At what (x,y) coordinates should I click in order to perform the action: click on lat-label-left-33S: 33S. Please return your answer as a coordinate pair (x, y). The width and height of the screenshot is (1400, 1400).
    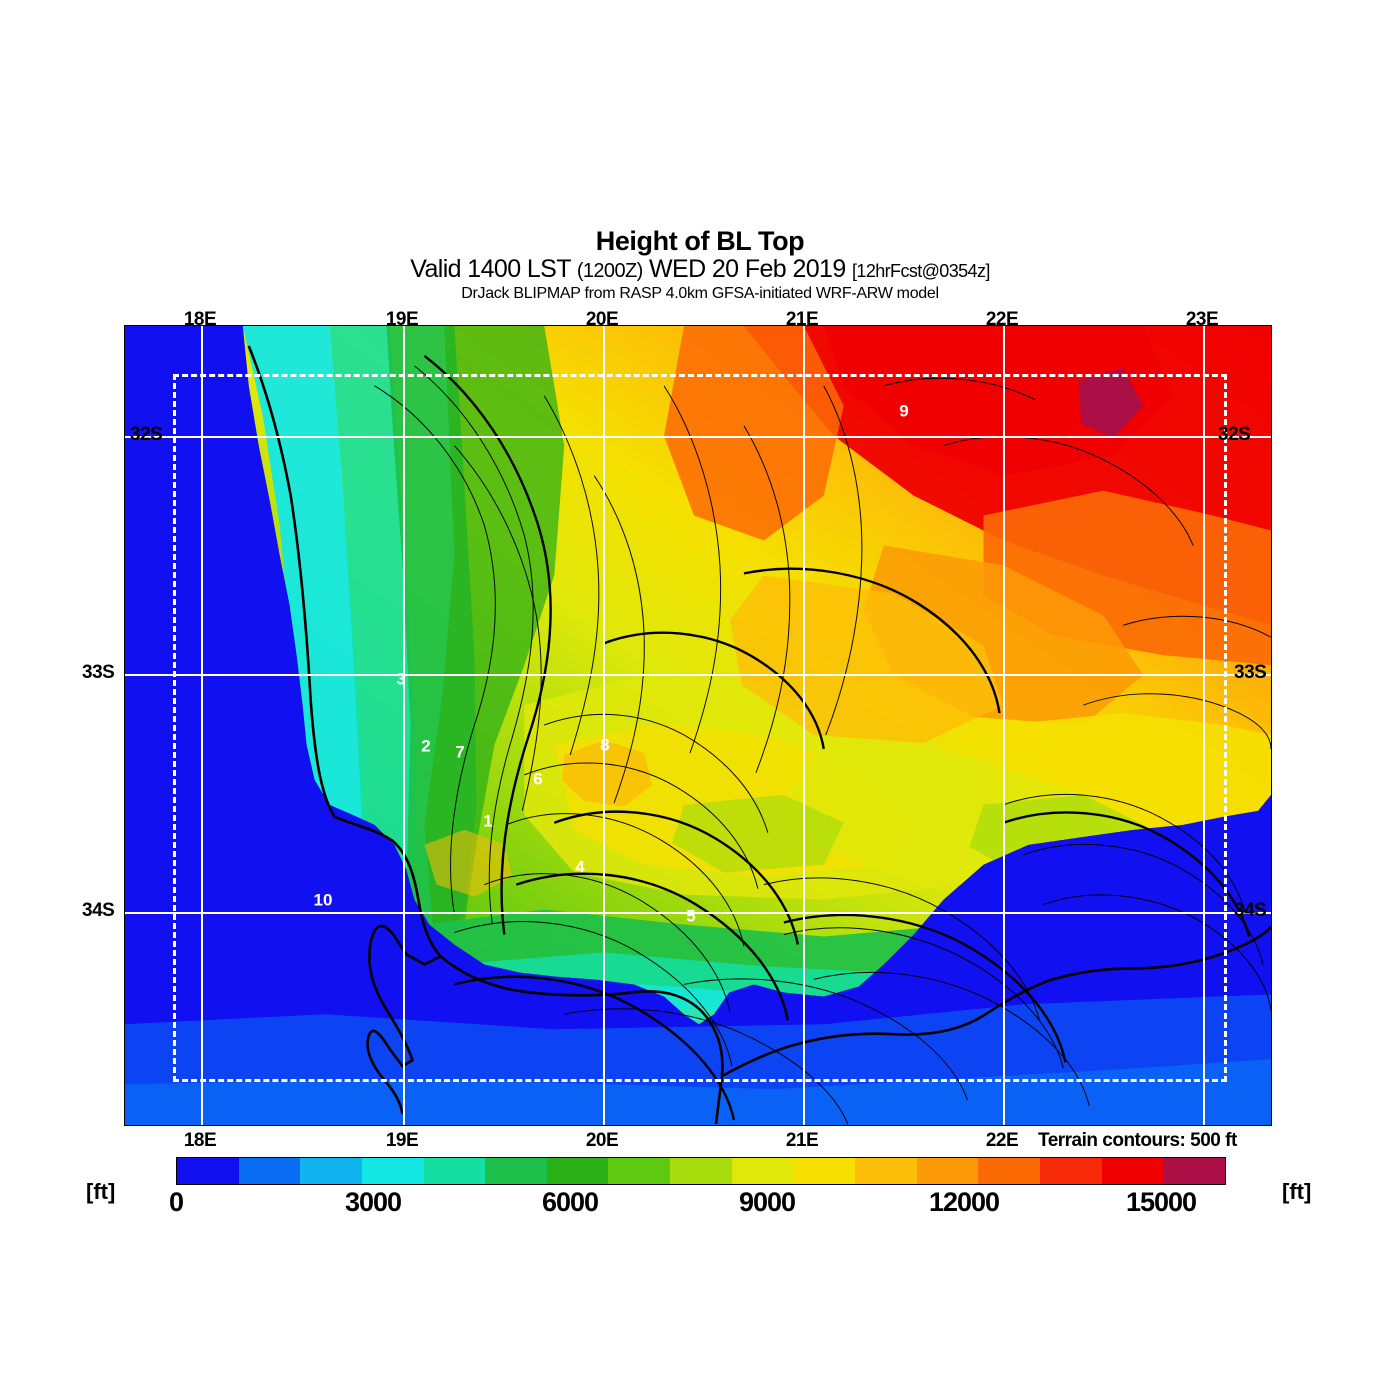
    Looking at the image, I should click on (98, 672).